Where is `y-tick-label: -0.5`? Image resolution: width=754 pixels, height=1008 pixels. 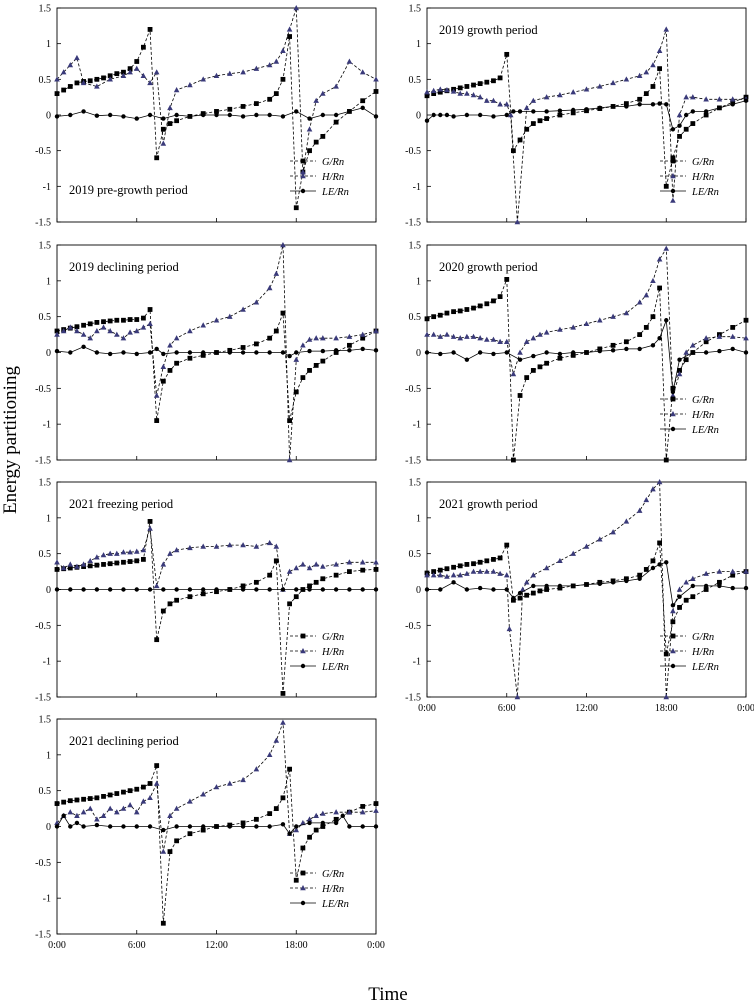
y-tick-label: -0.5 is located at coordinates (413, 389).